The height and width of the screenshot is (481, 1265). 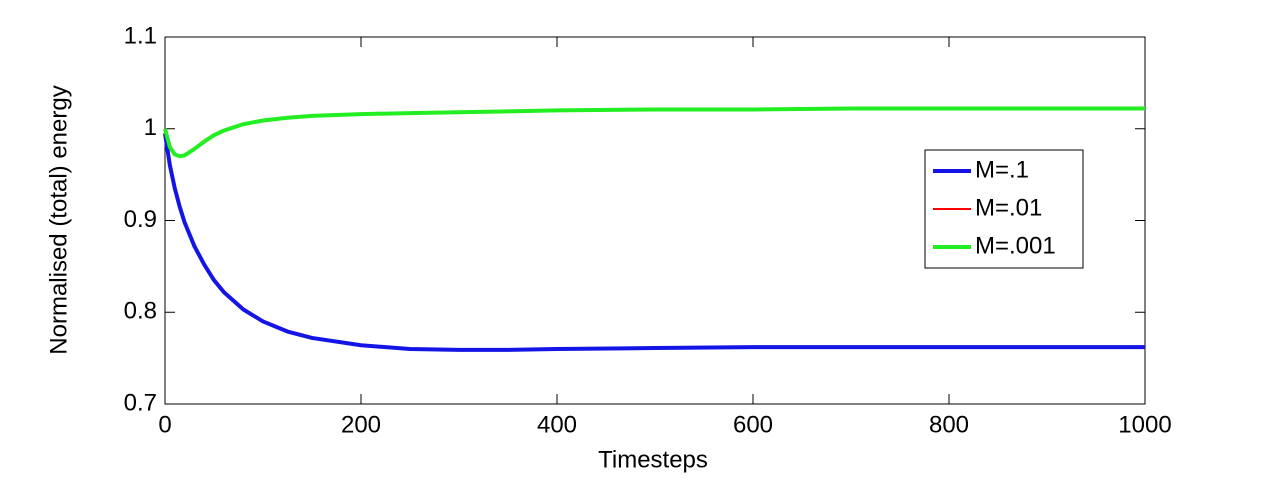 What do you see at coordinates (150, 127) in the screenshot?
I see `y-tick-label: 1` at bounding box center [150, 127].